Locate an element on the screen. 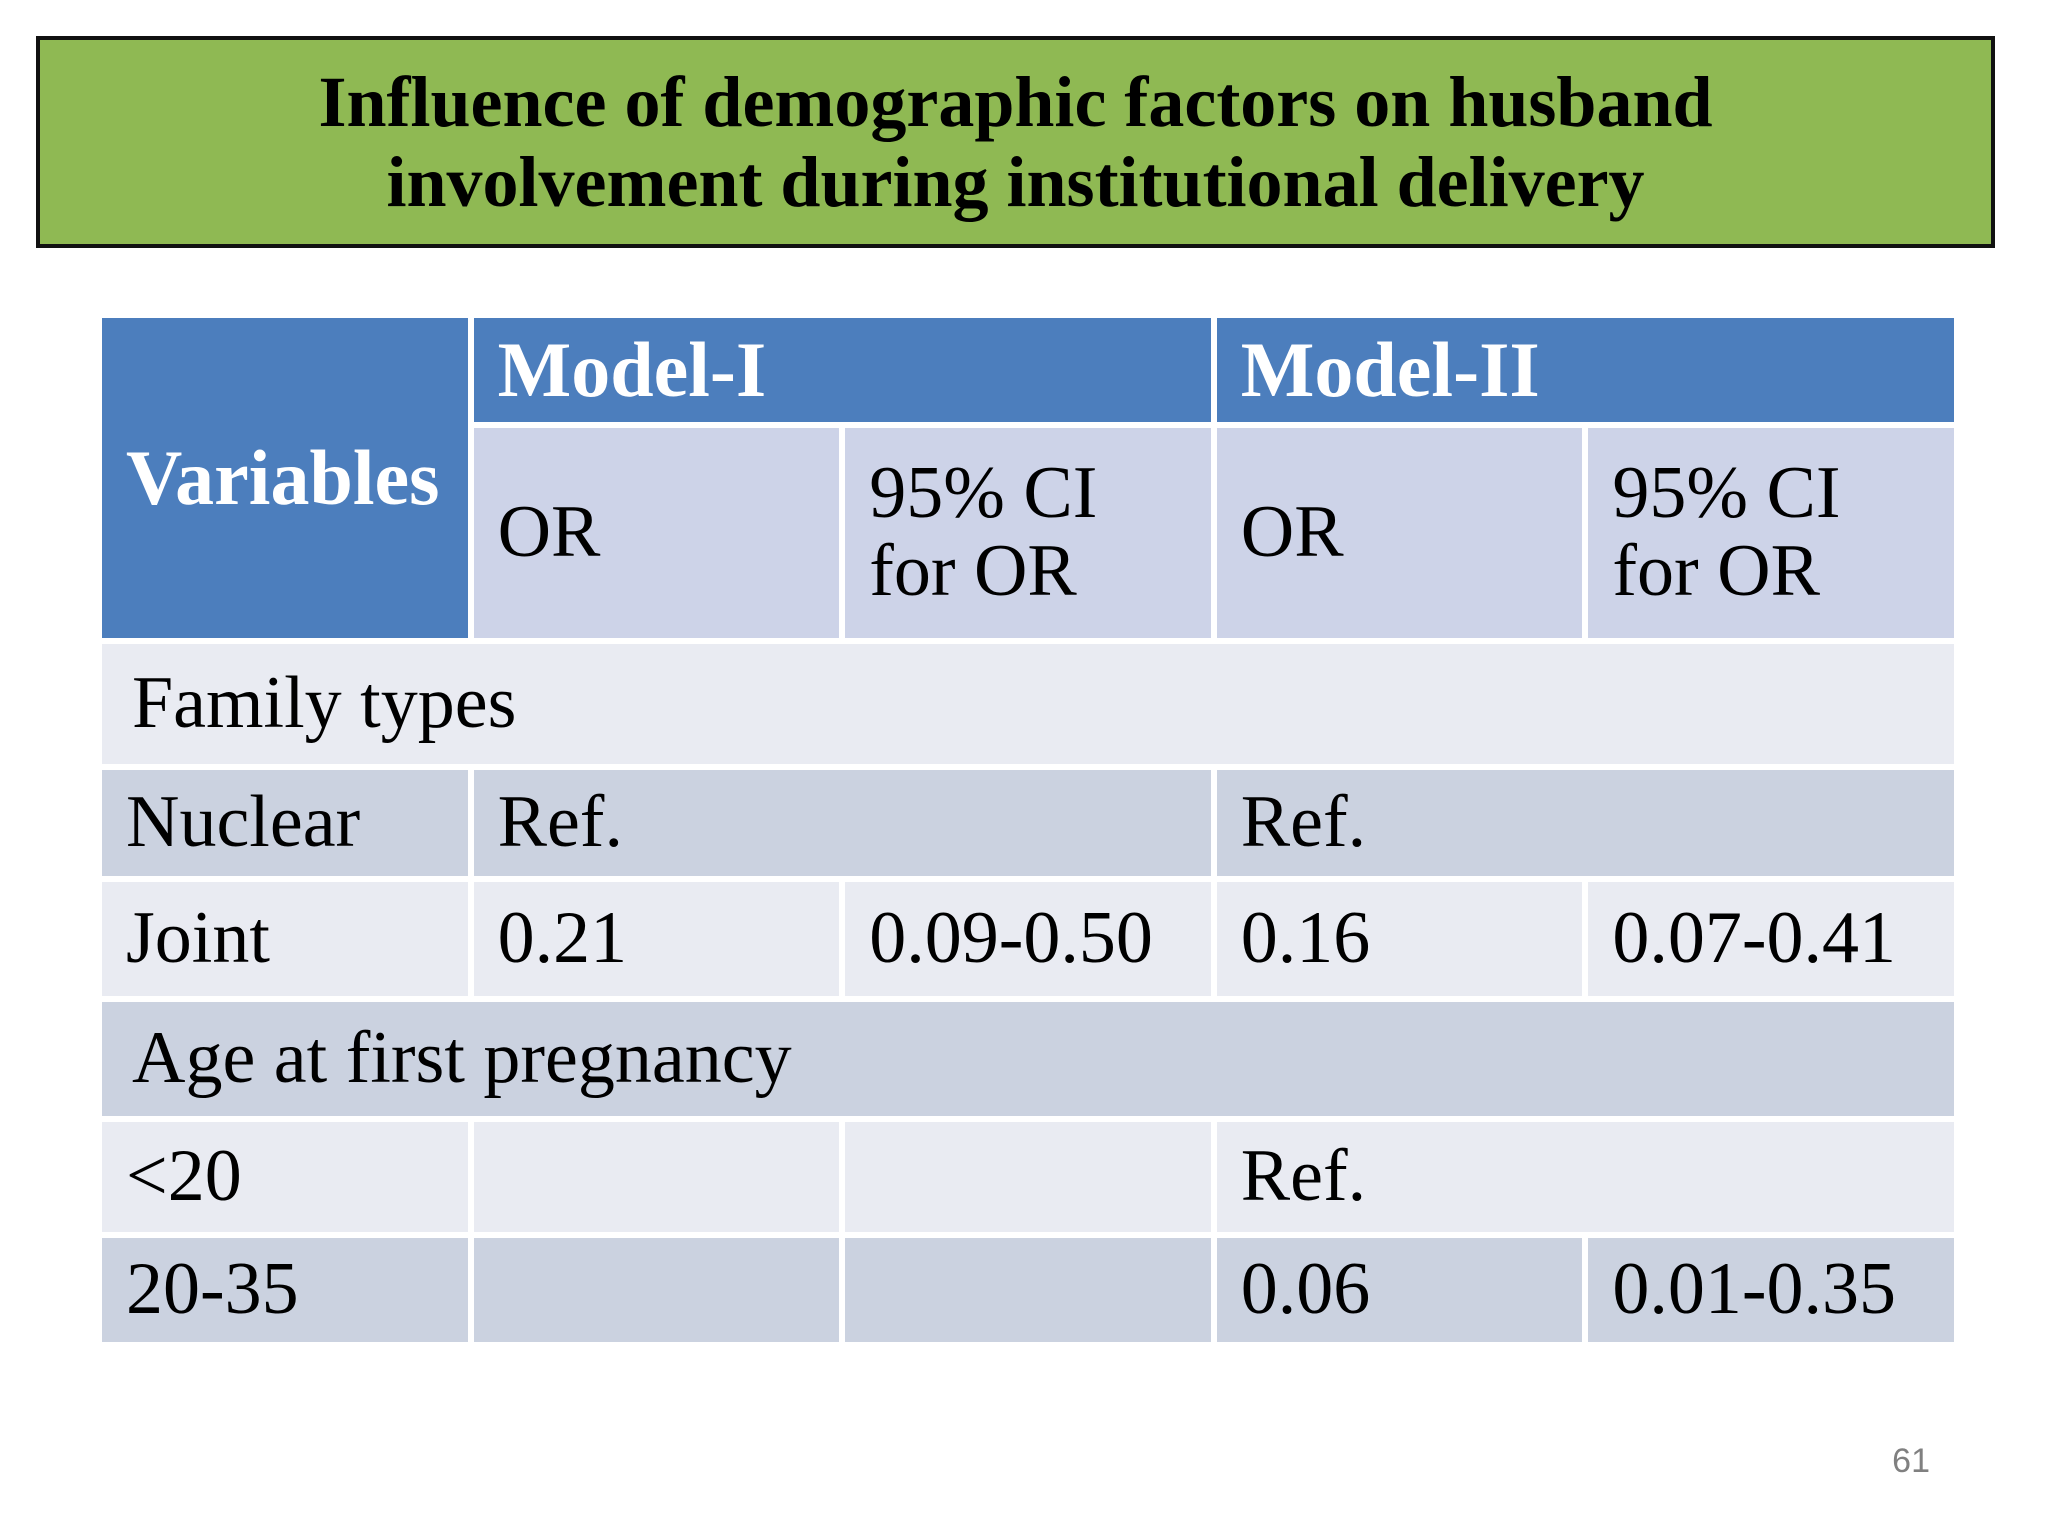 The width and height of the screenshot is (2048, 1536). page-number: 61 is located at coordinates (1911, 1461).